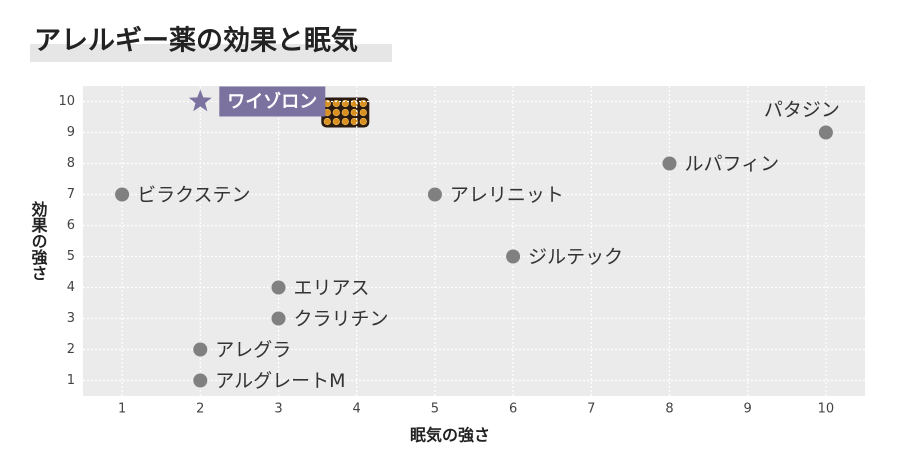 The width and height of the screenshot is (900, 472). Describe the element at coordinates (253, 350) in the screenshot. I see `point-label: アレグラ` at that location.